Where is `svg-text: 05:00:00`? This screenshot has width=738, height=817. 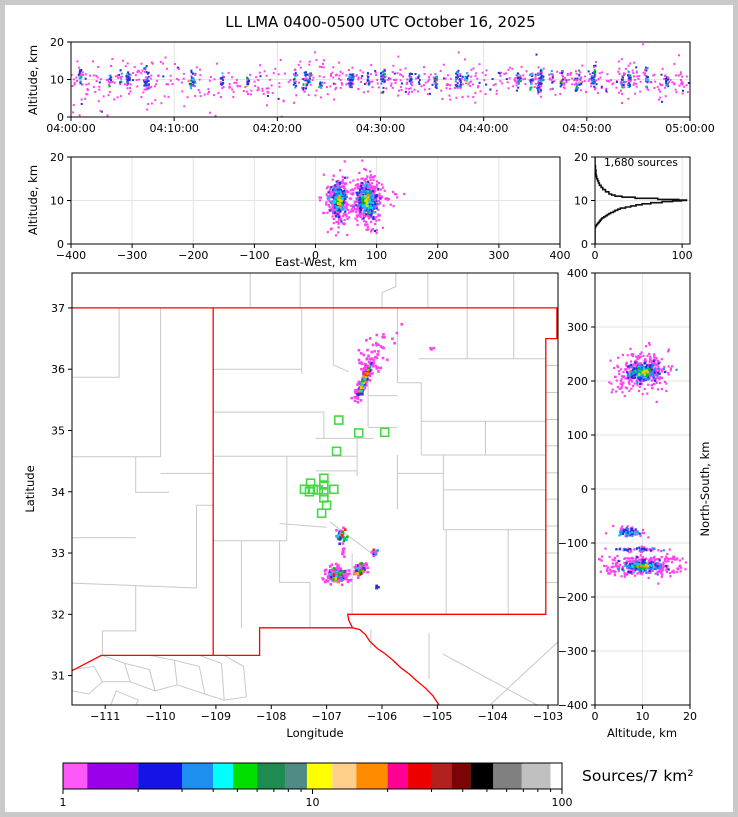 svg-text: 05:00:00 is located at coordinates (689, 128).